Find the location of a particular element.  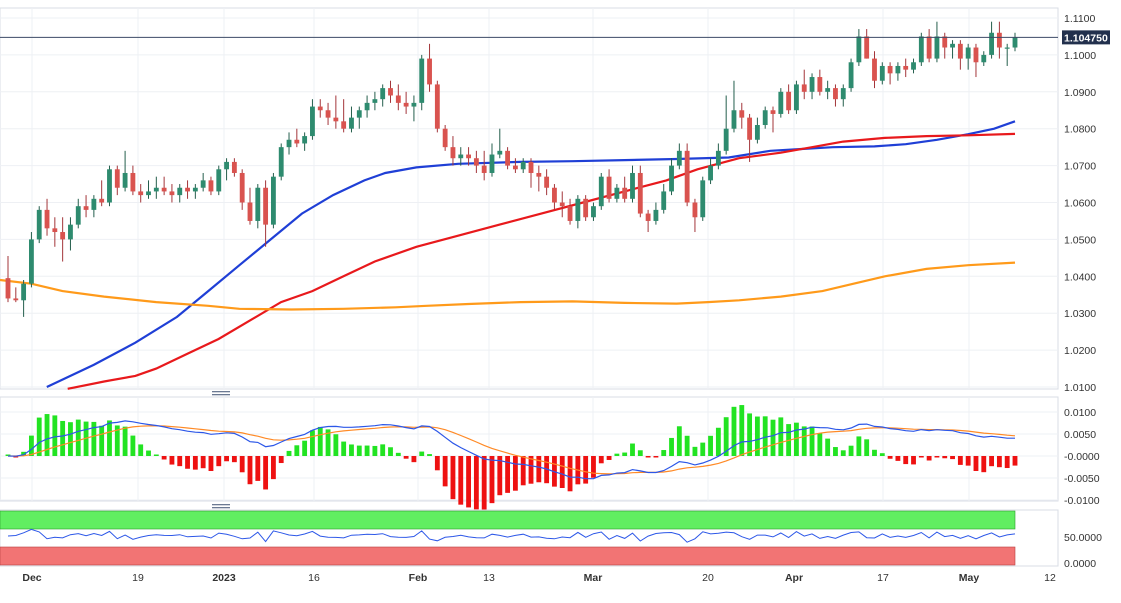

price-tick-label: 1.1100 is located at coordinates (1079, 19).